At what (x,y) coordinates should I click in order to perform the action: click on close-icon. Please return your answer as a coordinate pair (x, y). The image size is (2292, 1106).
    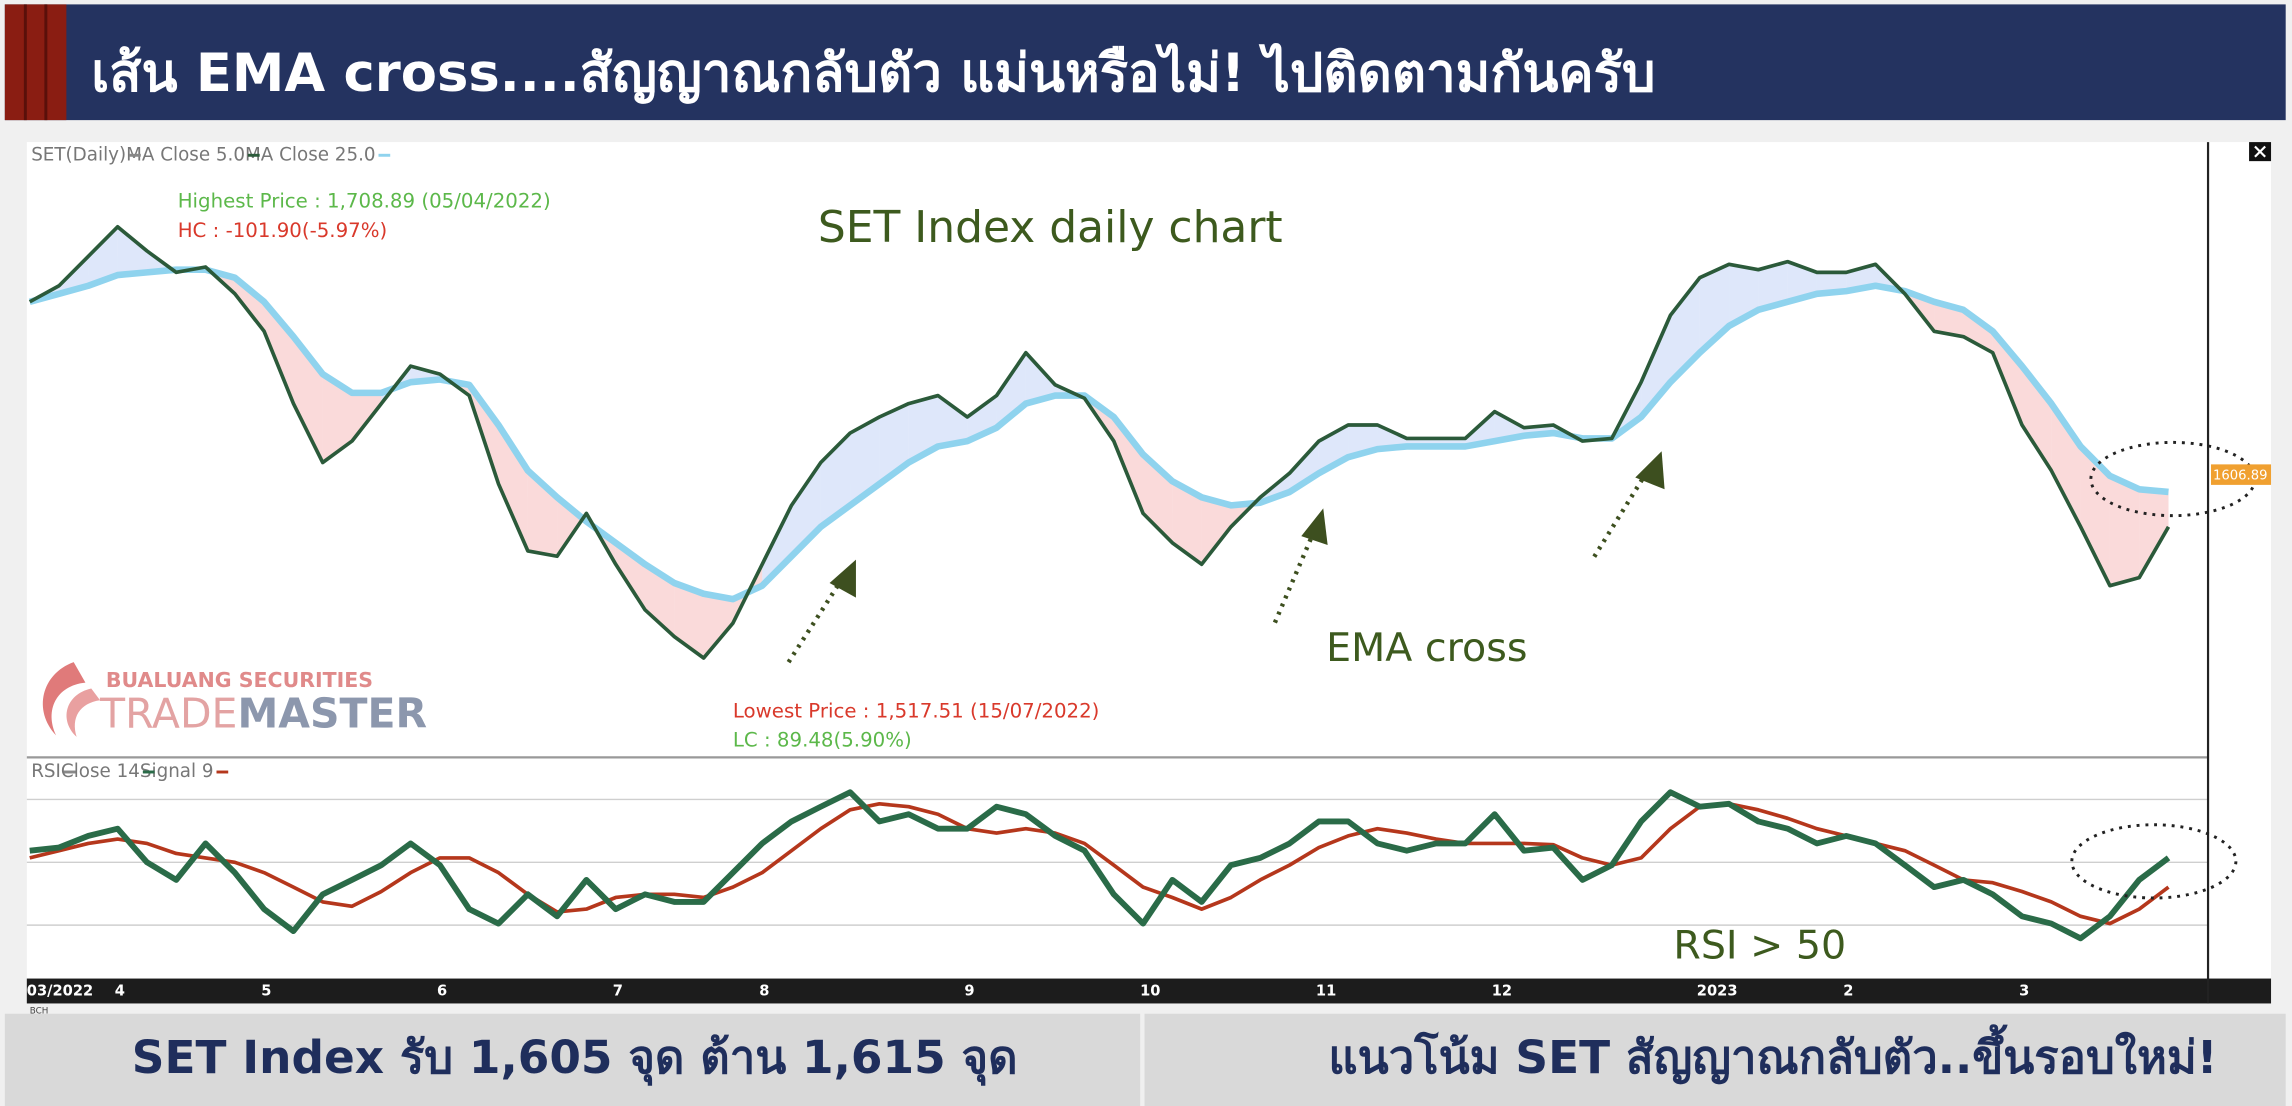
    Looking at the image, I should click on (2260, 151).